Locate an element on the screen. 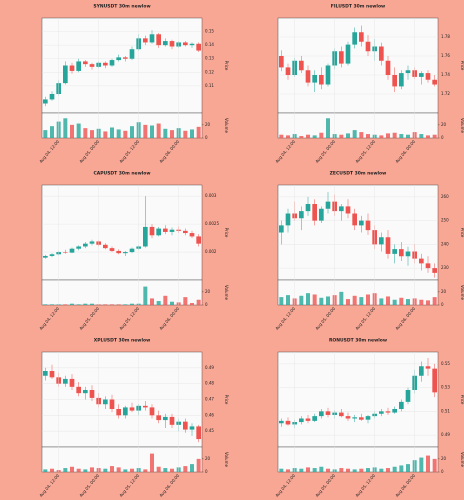  y-tick-label: 0.53 is located at coordinates (445, 387).